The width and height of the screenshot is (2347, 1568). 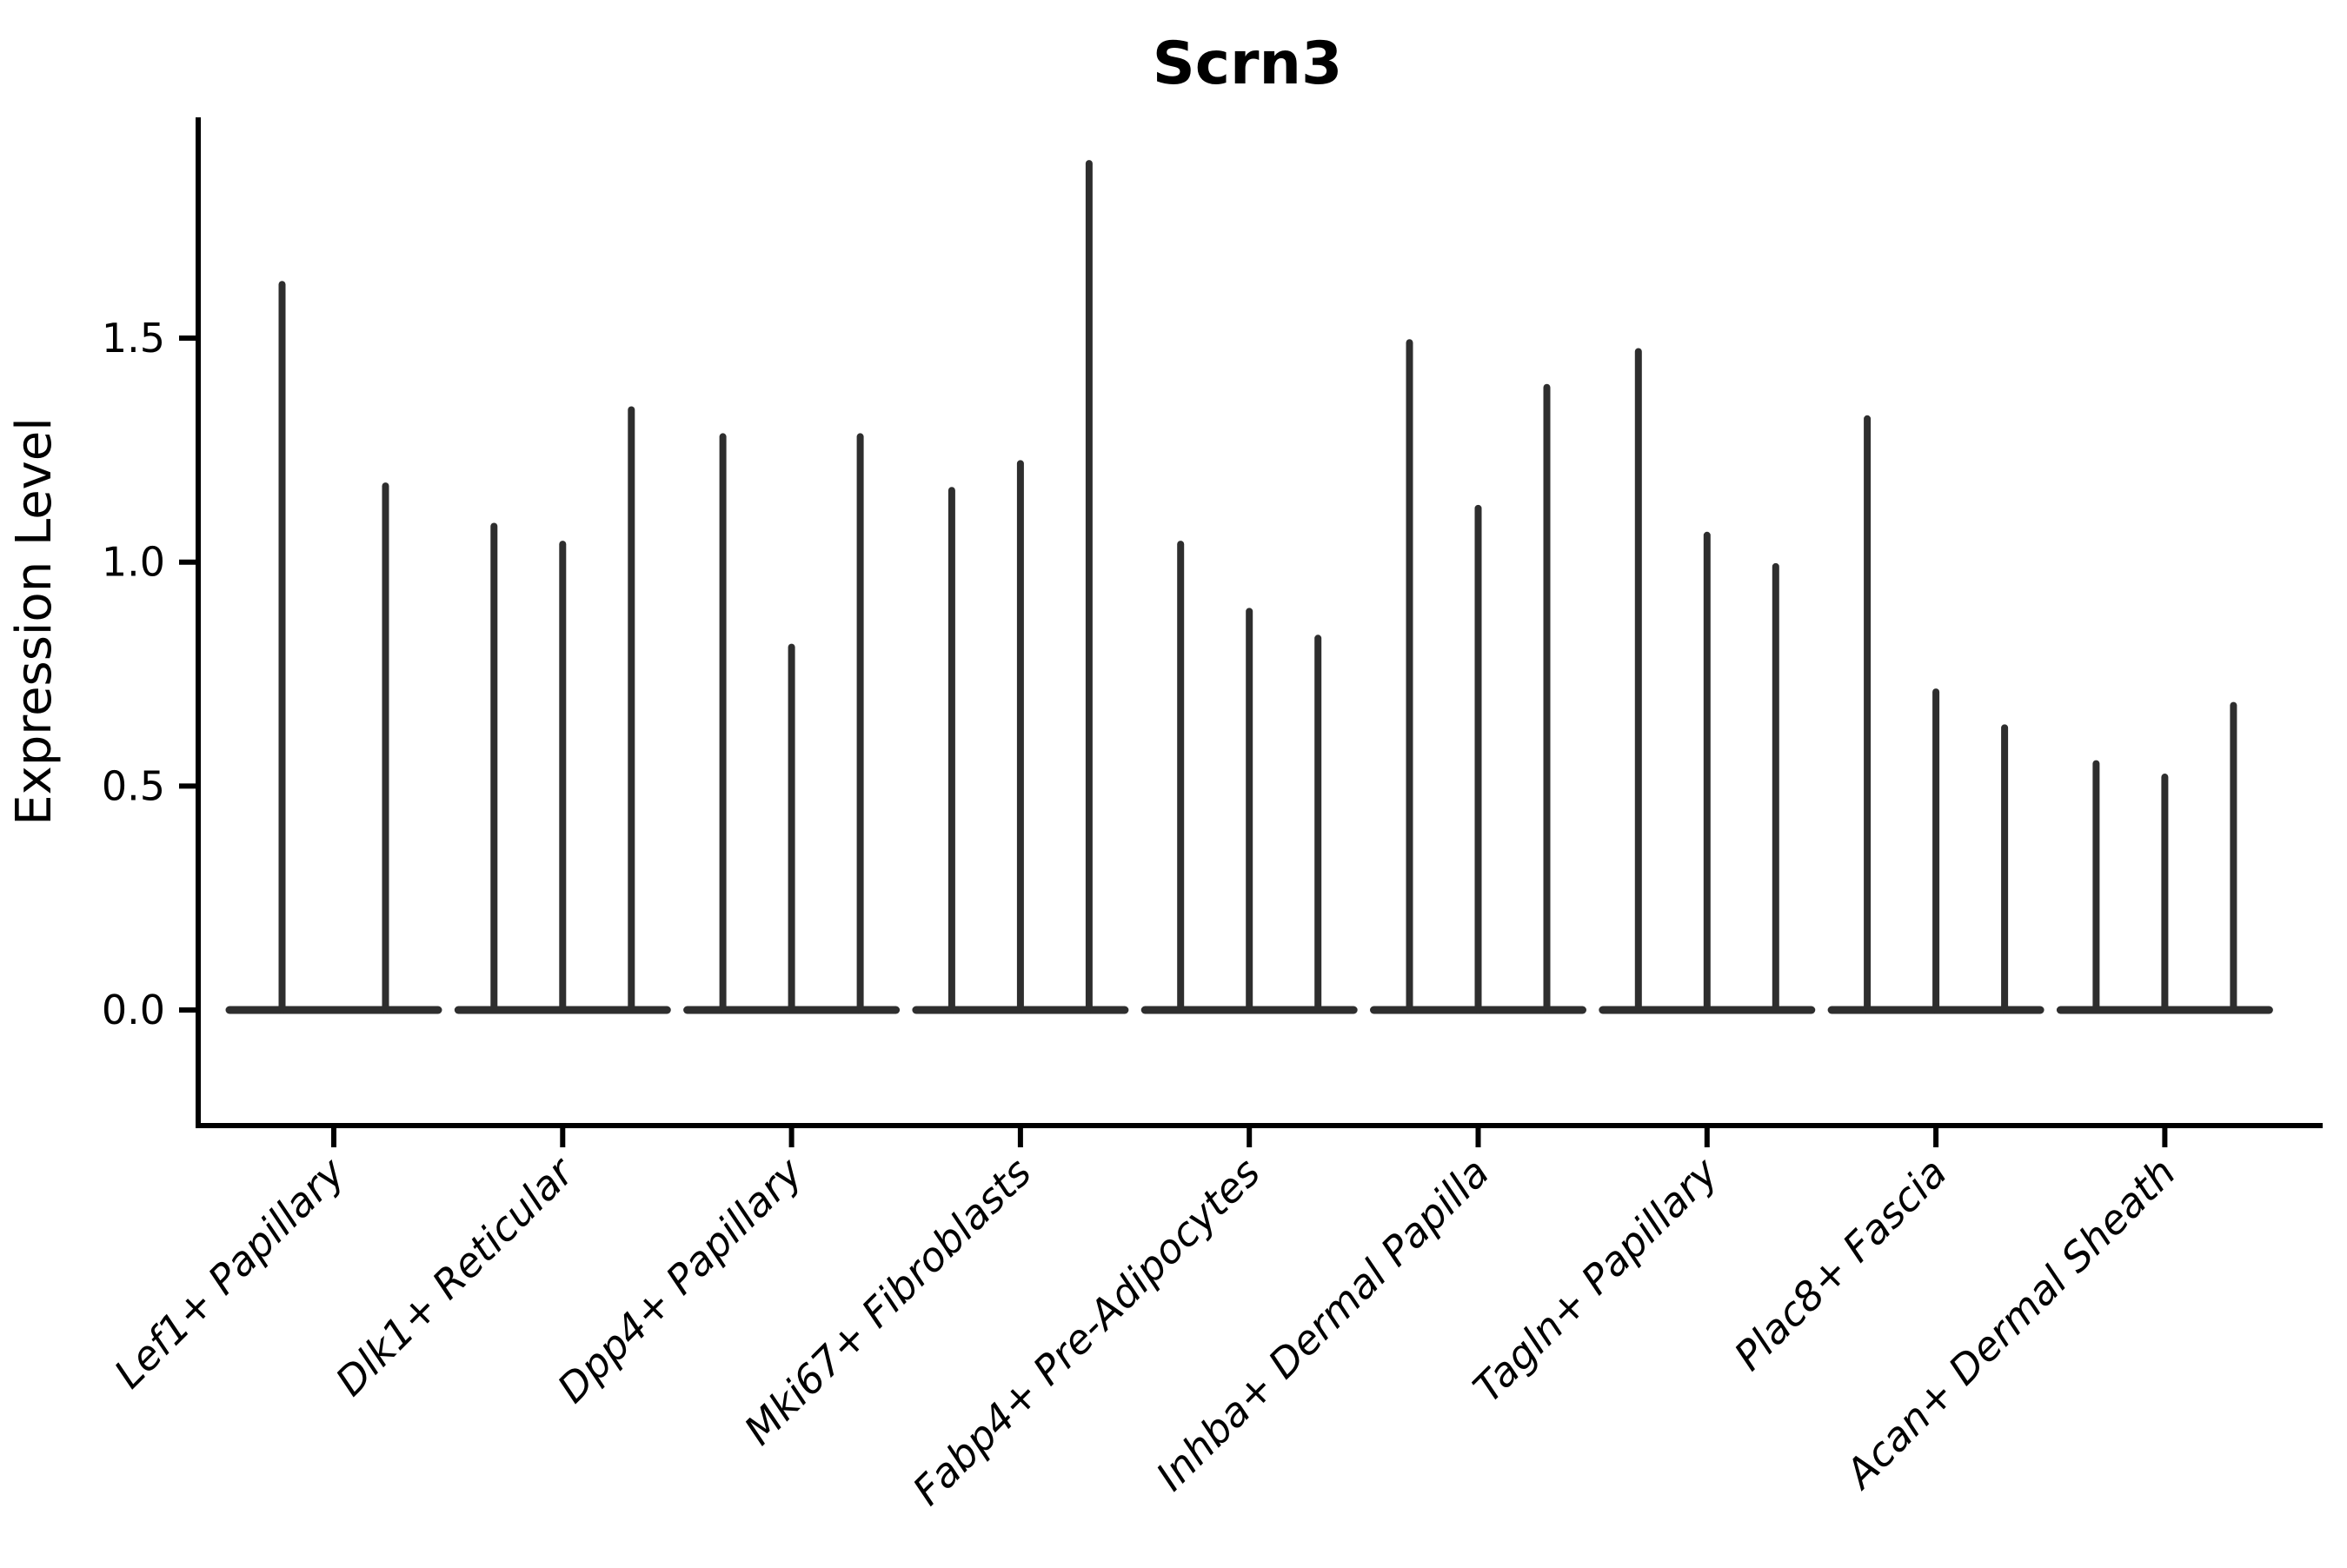 I want to click on y-tick-label: 1.5, so click(x=133, y=338).